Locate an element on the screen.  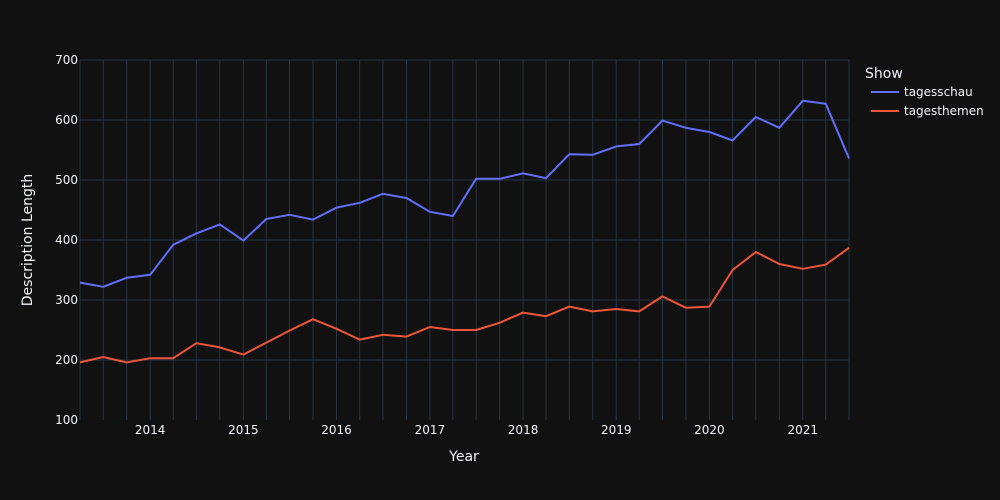
x-tick-label: 2015 is located at coordinates (243, 430).